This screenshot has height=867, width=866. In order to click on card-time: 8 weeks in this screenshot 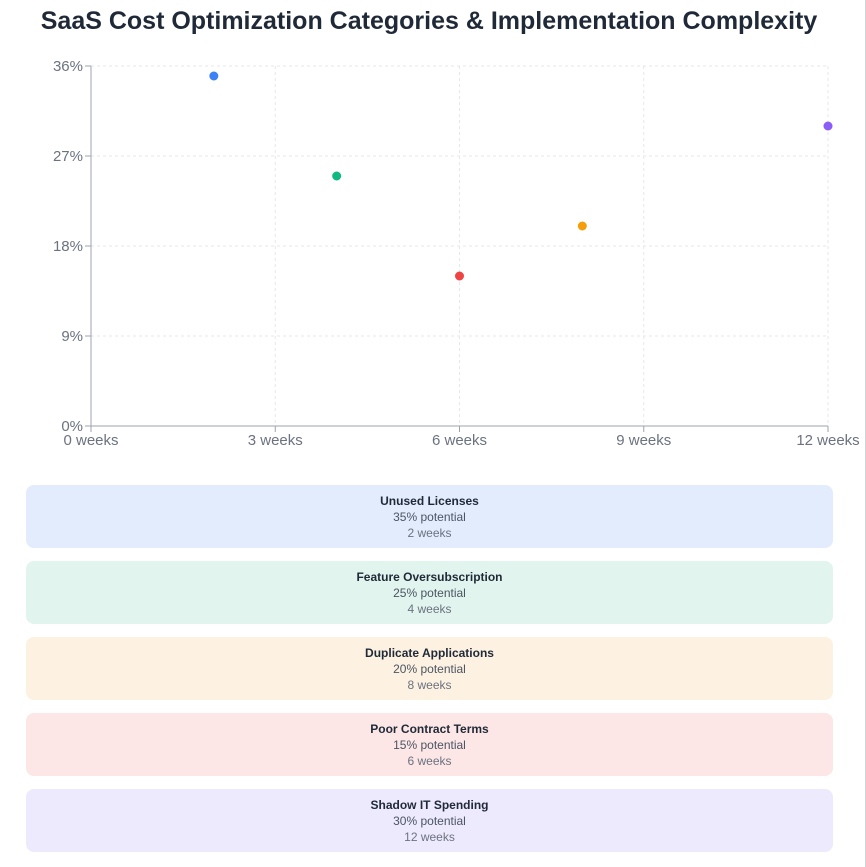, I will do `click(429, 684)`.